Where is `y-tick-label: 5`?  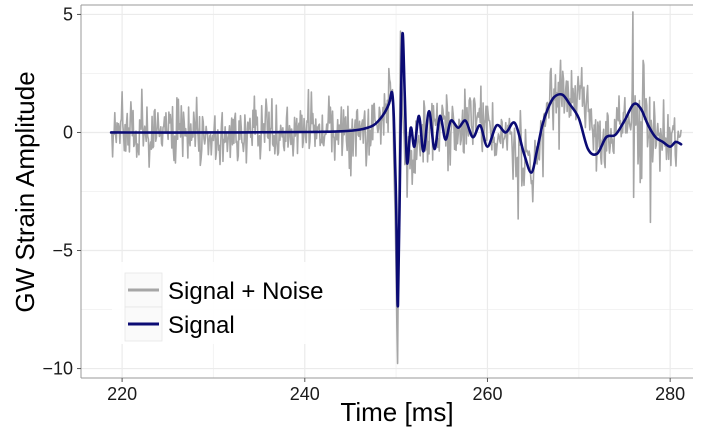
y-tick-label: 5 is located at coordinates (68, 14).